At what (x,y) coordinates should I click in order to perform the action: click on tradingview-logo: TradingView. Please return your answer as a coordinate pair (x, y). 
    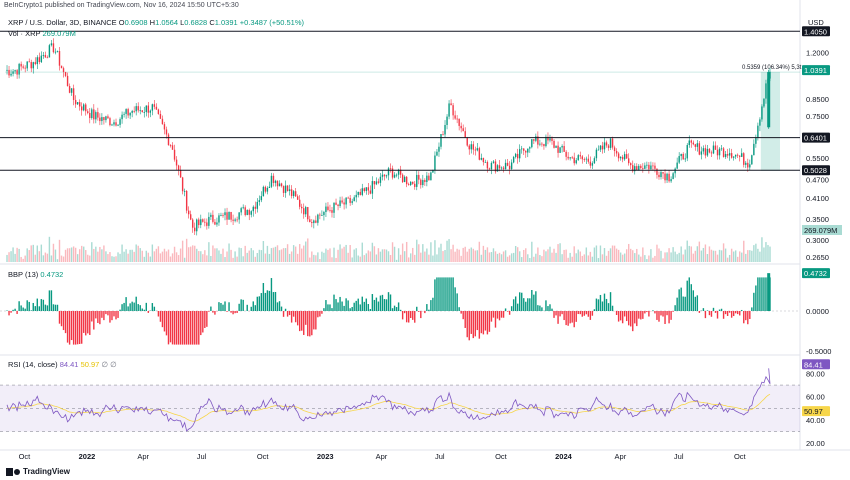
    Looking at the image, I should click on (38, 471).